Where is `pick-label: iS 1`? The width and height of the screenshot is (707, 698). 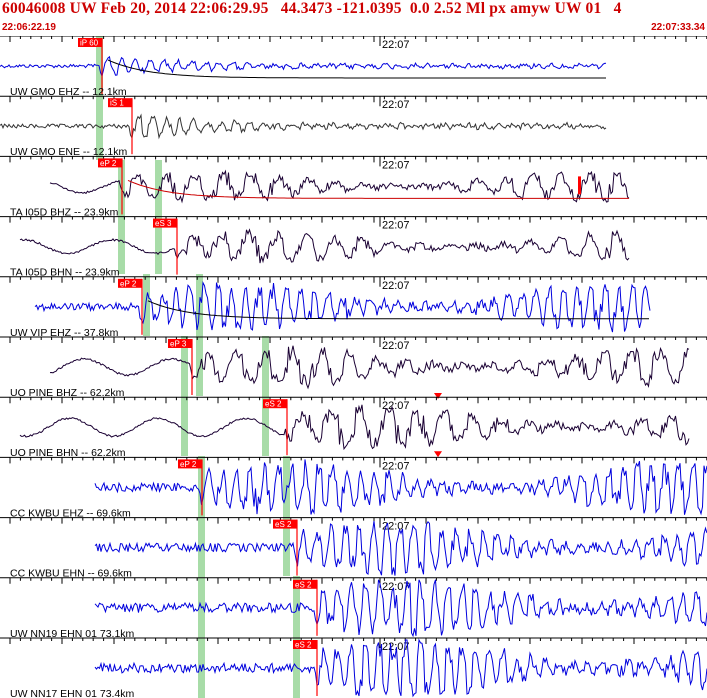
pick-label: iS 1 is located at coordinates (117, 103).